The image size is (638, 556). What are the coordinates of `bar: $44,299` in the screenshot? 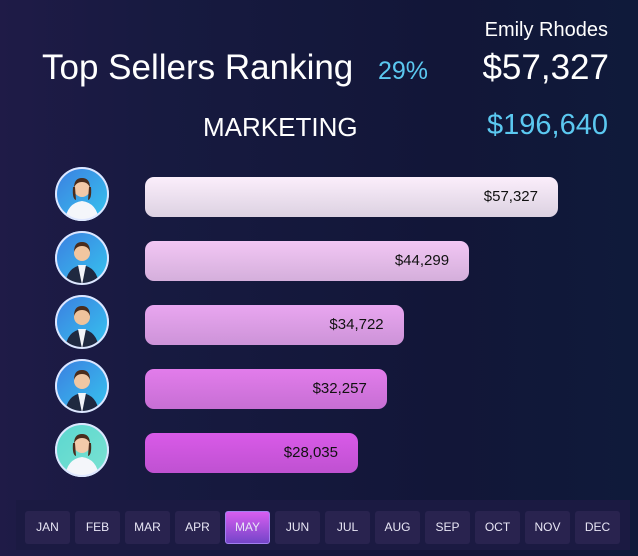 It's located at (307, 261).